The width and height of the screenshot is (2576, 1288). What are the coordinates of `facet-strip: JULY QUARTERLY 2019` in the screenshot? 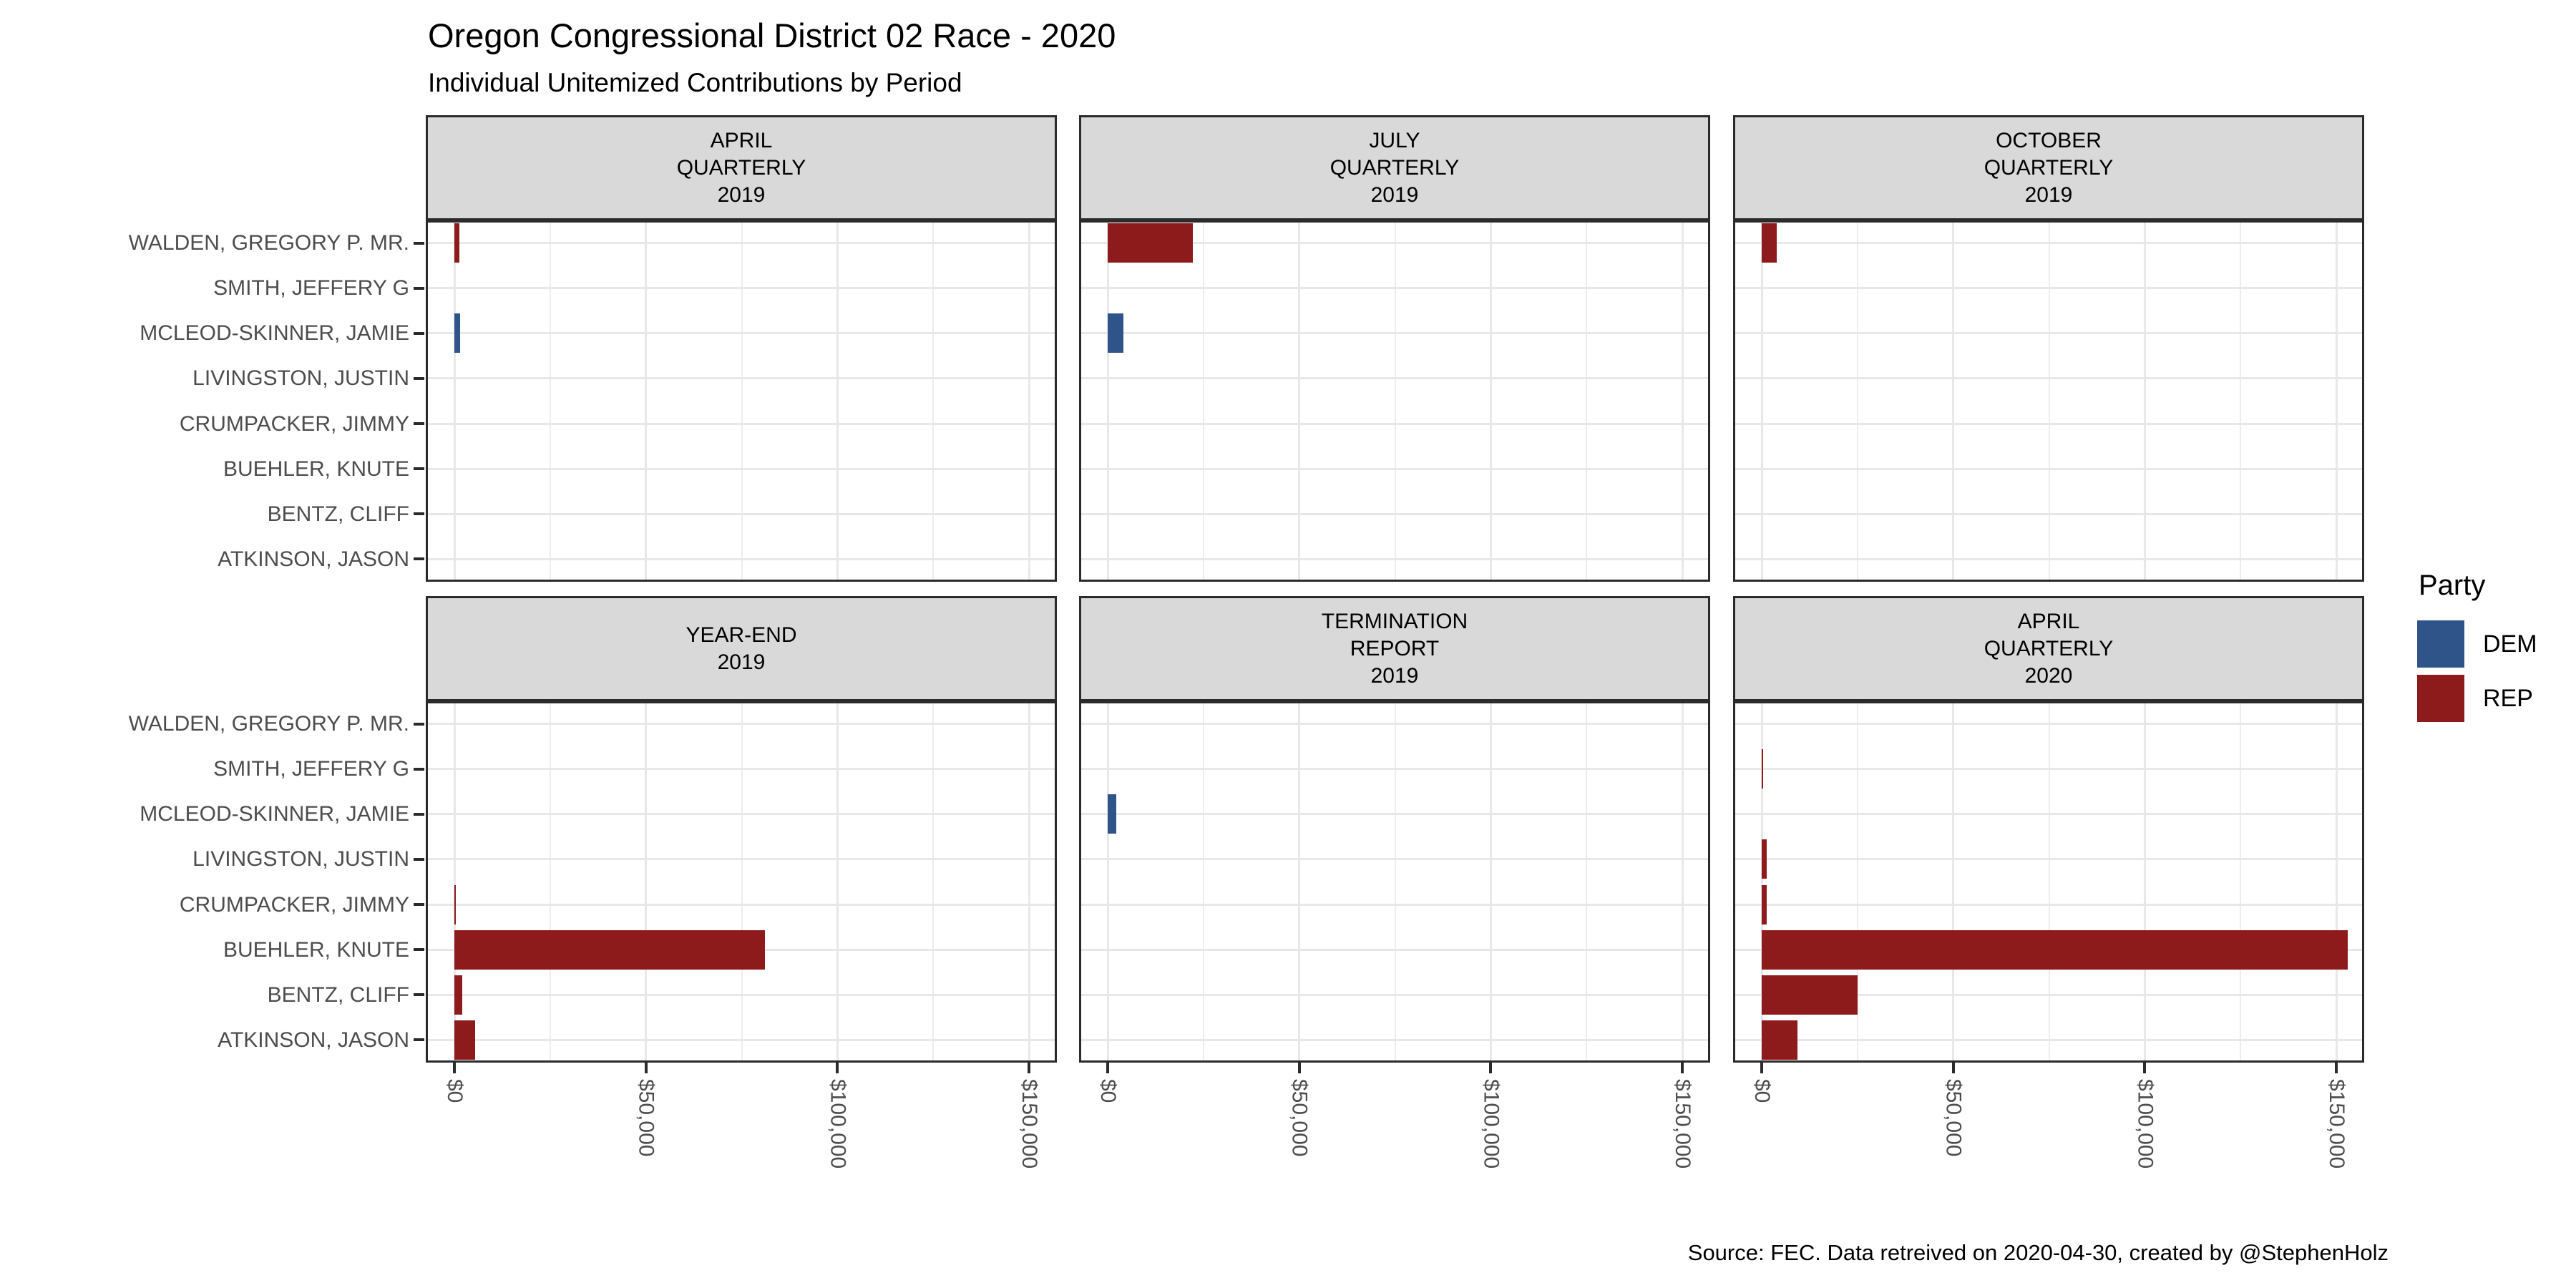 It's located at (1394, 167).